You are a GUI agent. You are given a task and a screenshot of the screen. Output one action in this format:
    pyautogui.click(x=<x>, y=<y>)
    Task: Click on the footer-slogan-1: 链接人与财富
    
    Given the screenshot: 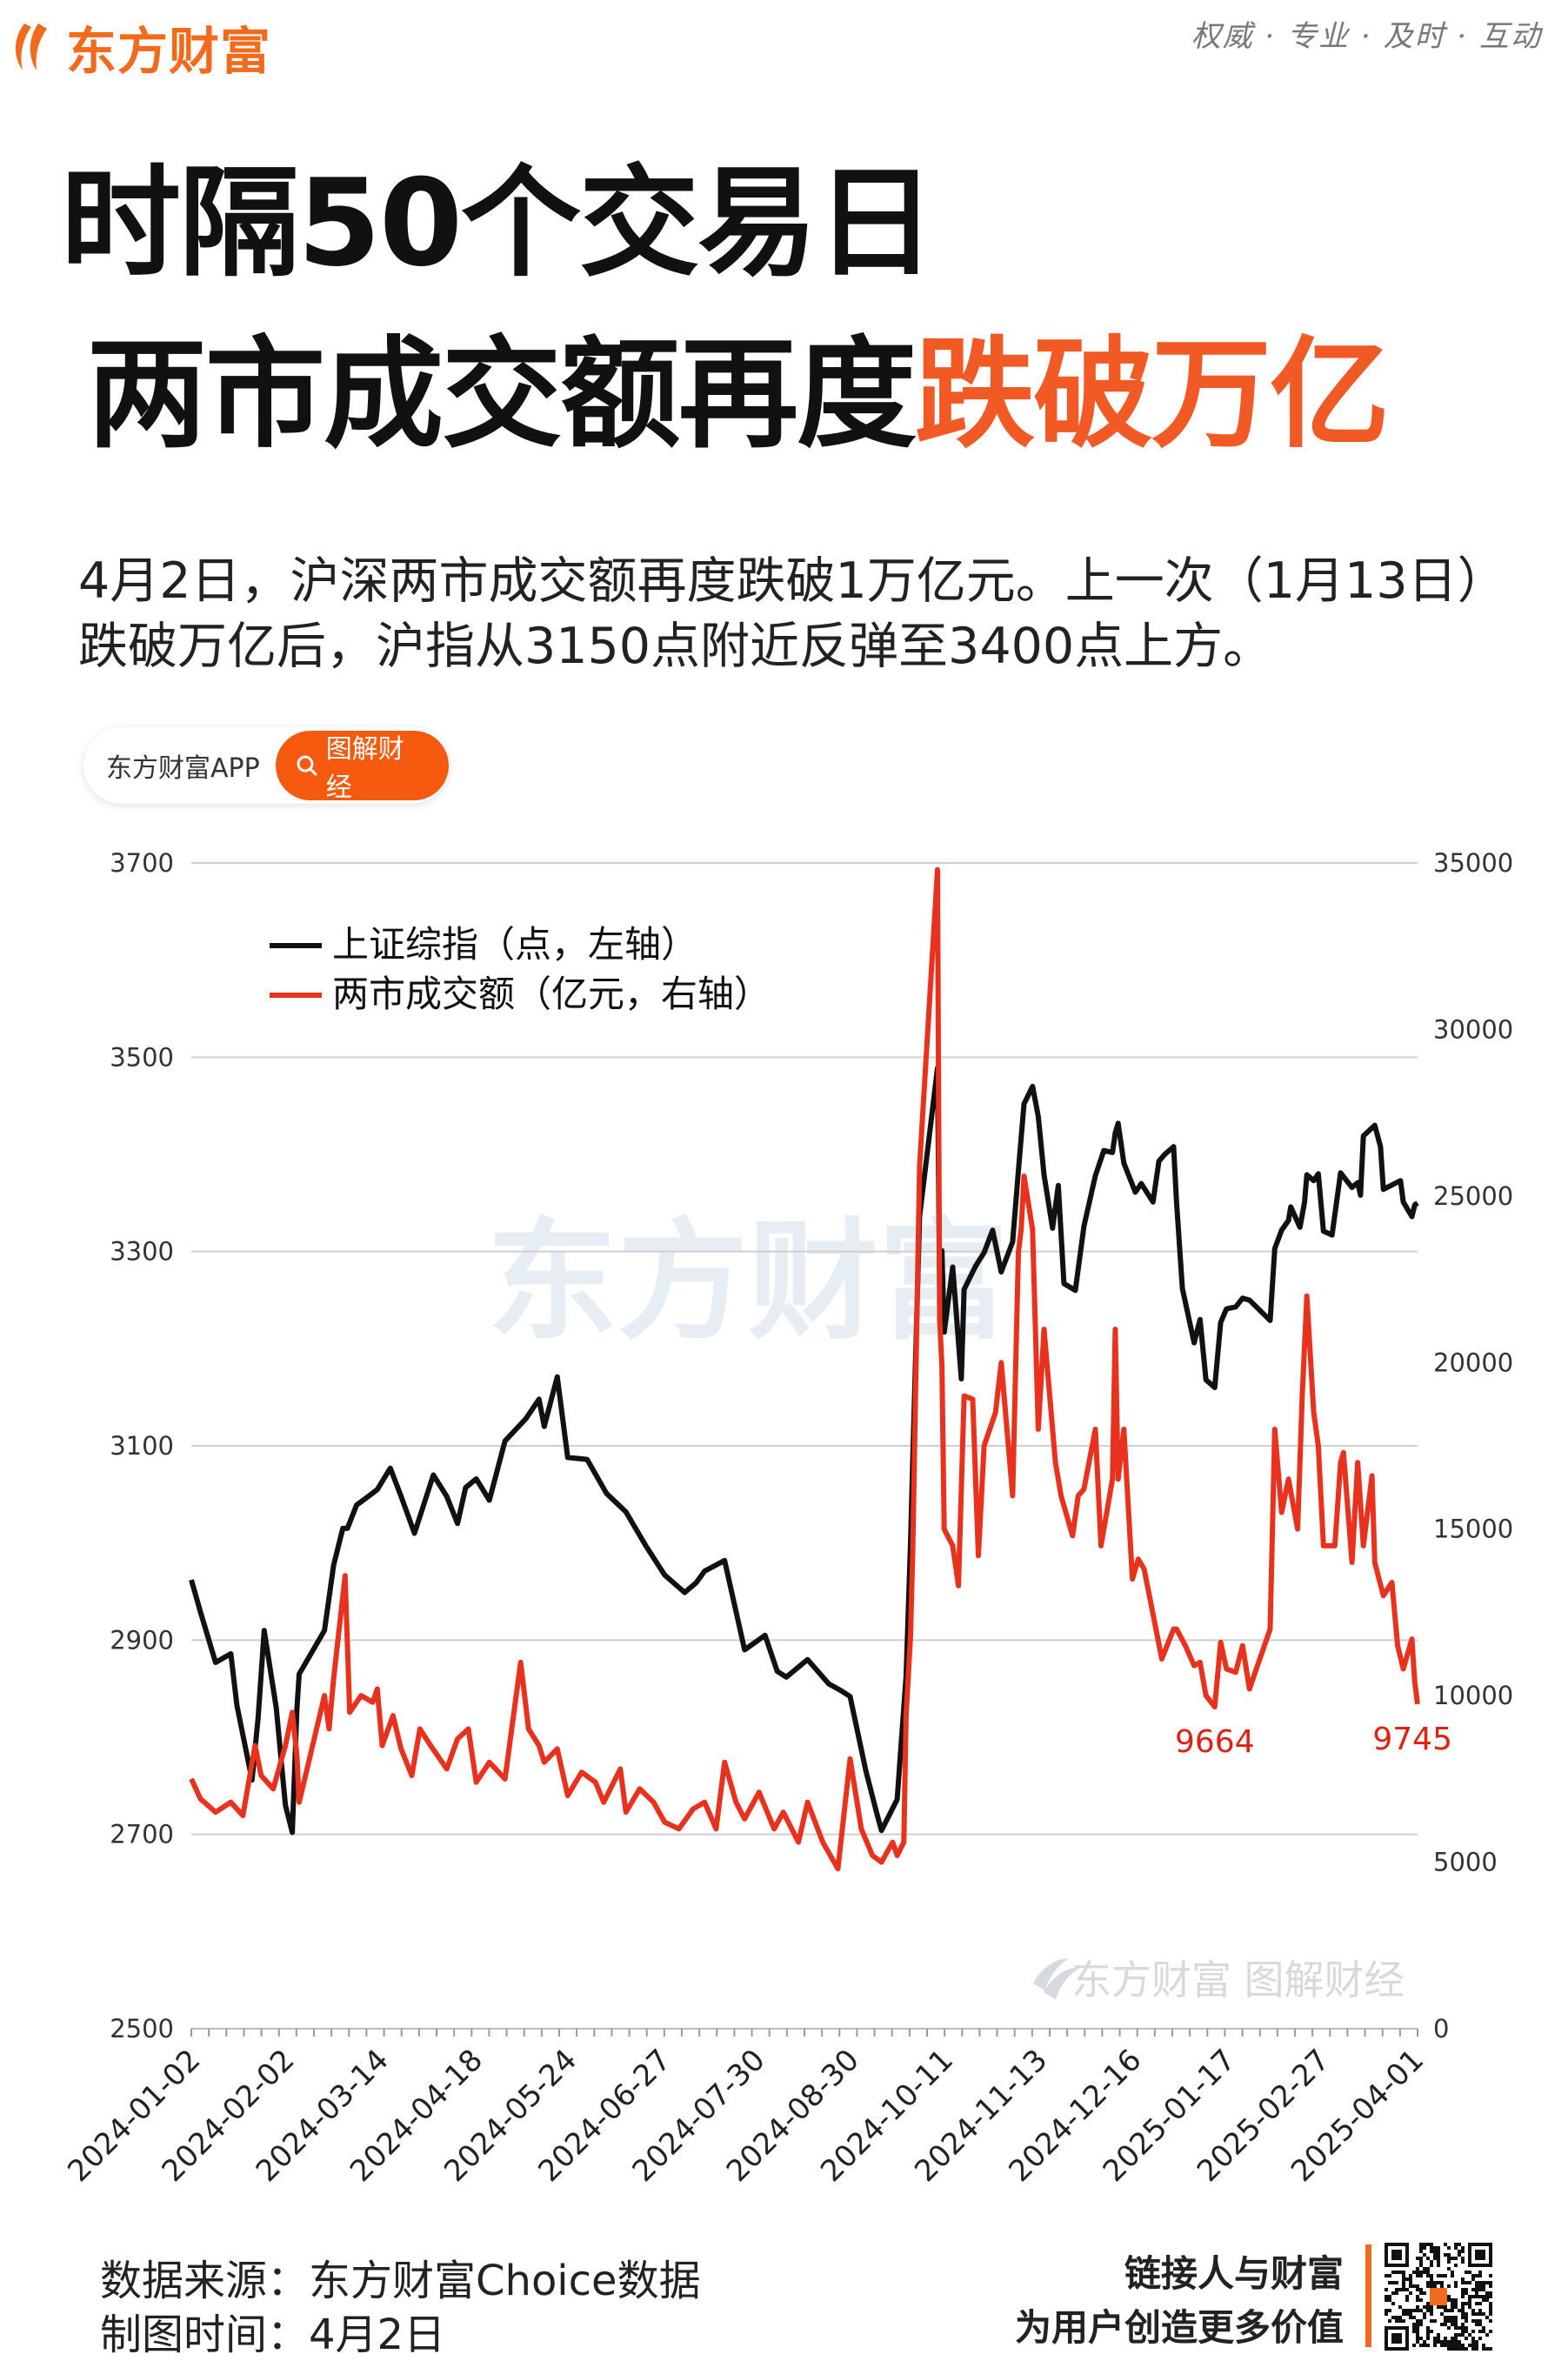 What is the action you would take?
    pyautogui.click(x=1234, y=2273)
    